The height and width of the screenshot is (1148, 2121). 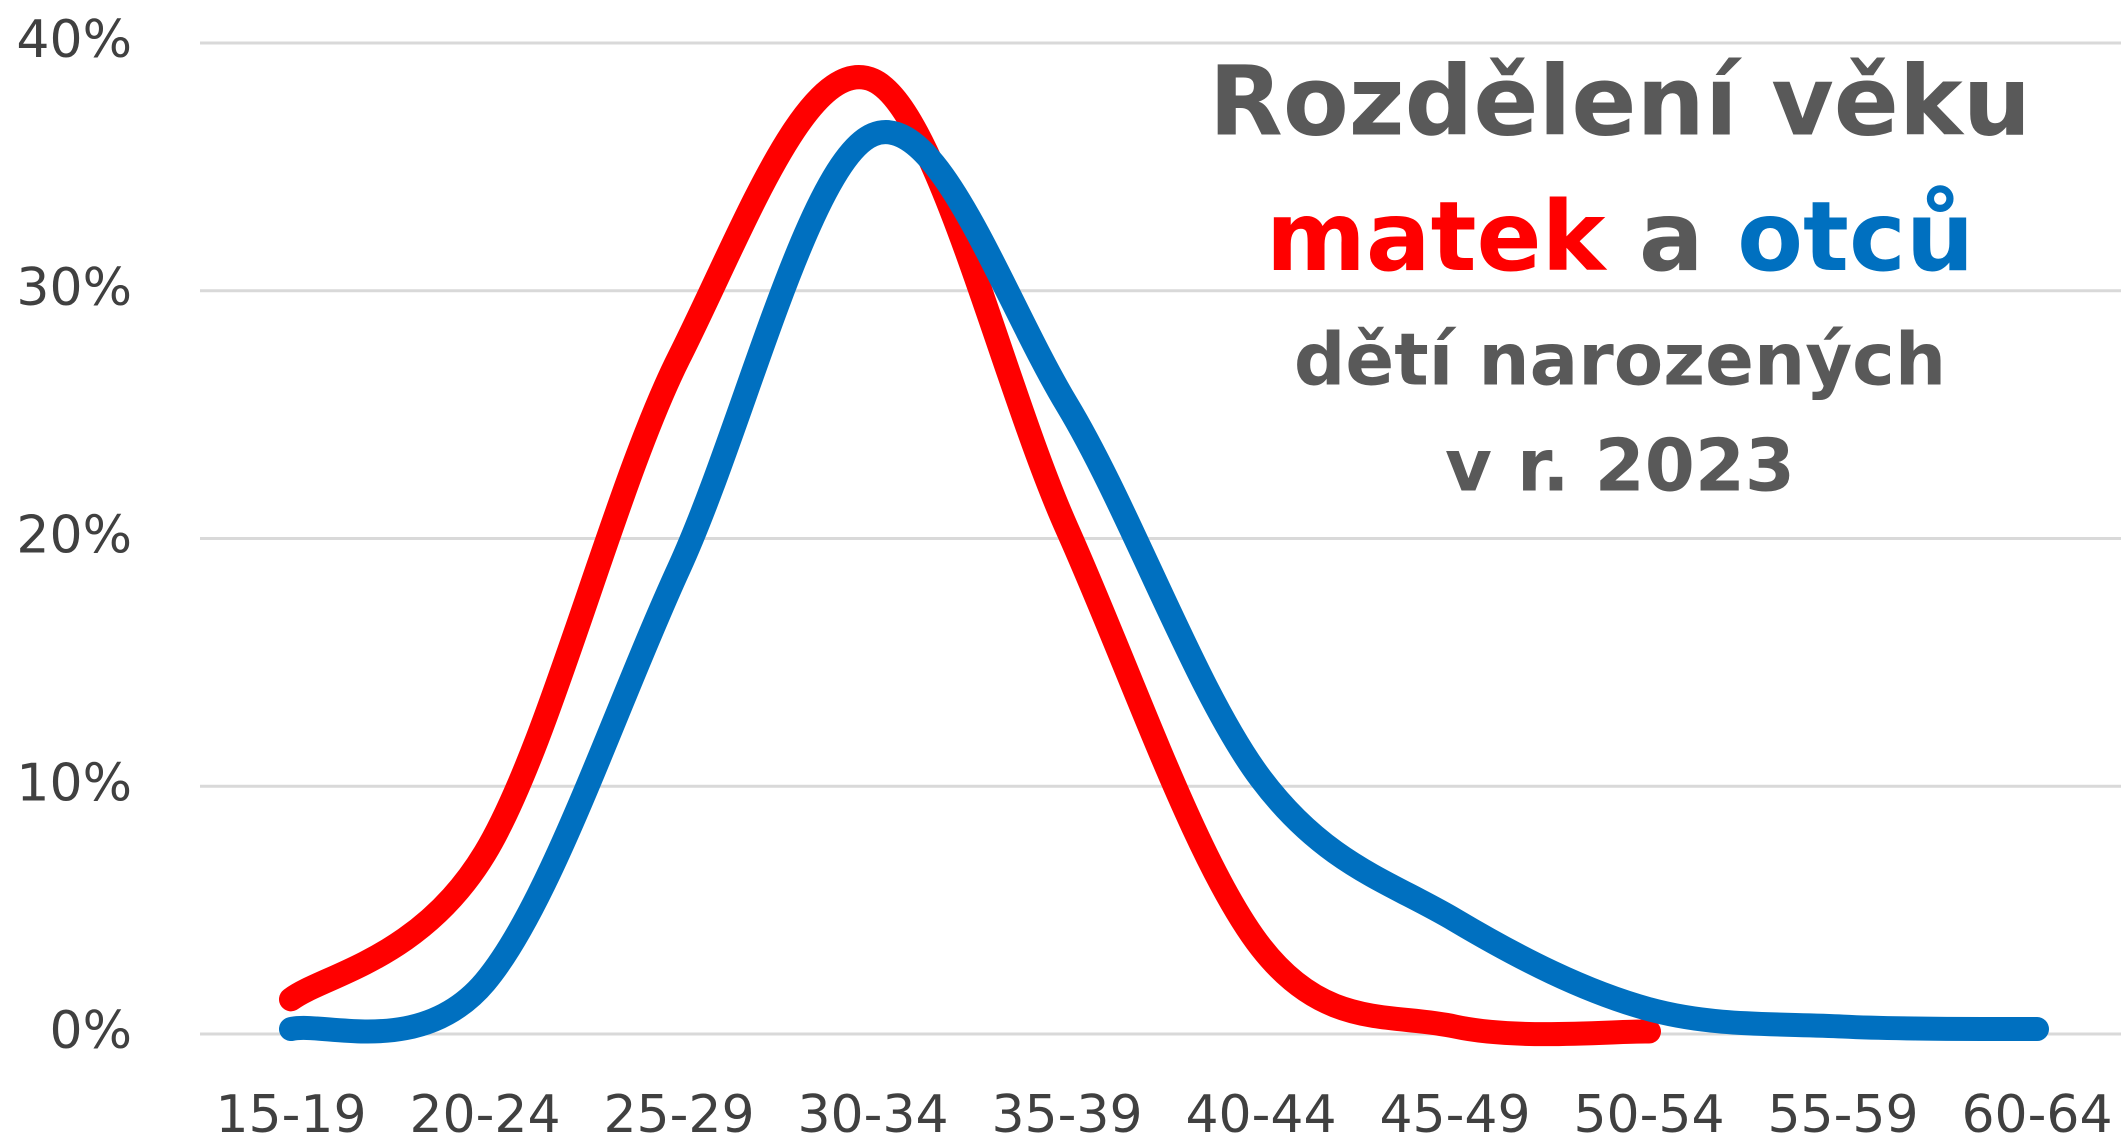 I want to click on title-connector: a, so click(x=1671, y=237).